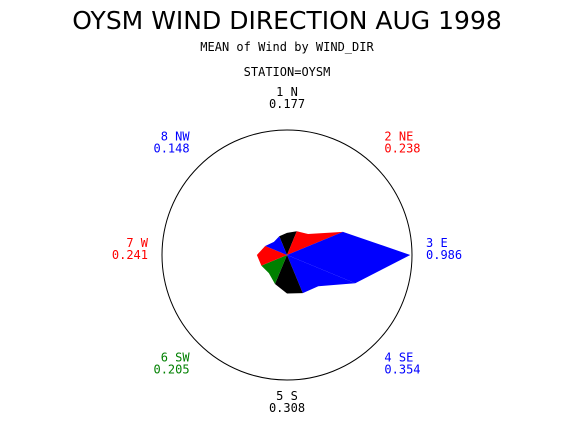 The image size is (570, 430). I want to click on direction-label-sw: 6 SW, so click(176, 357).